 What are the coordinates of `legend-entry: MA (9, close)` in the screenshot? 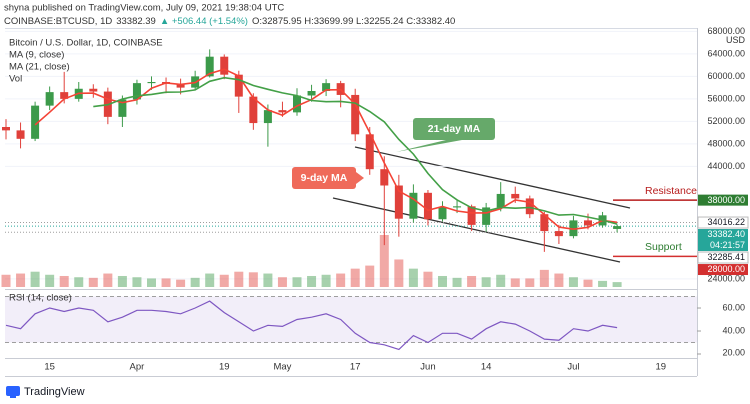 It's located at (36, 55).